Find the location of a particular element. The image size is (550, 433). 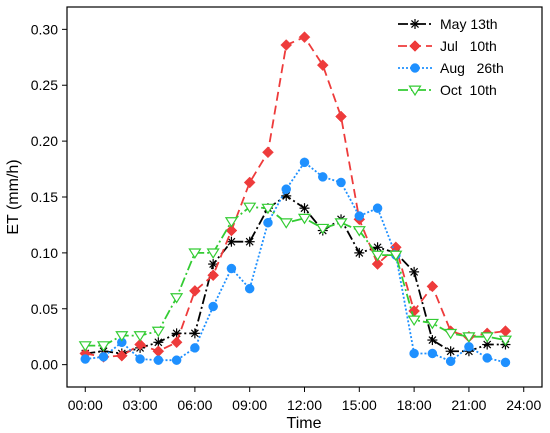

legend-item: Jul 10th is located at coordinates (447, 46).